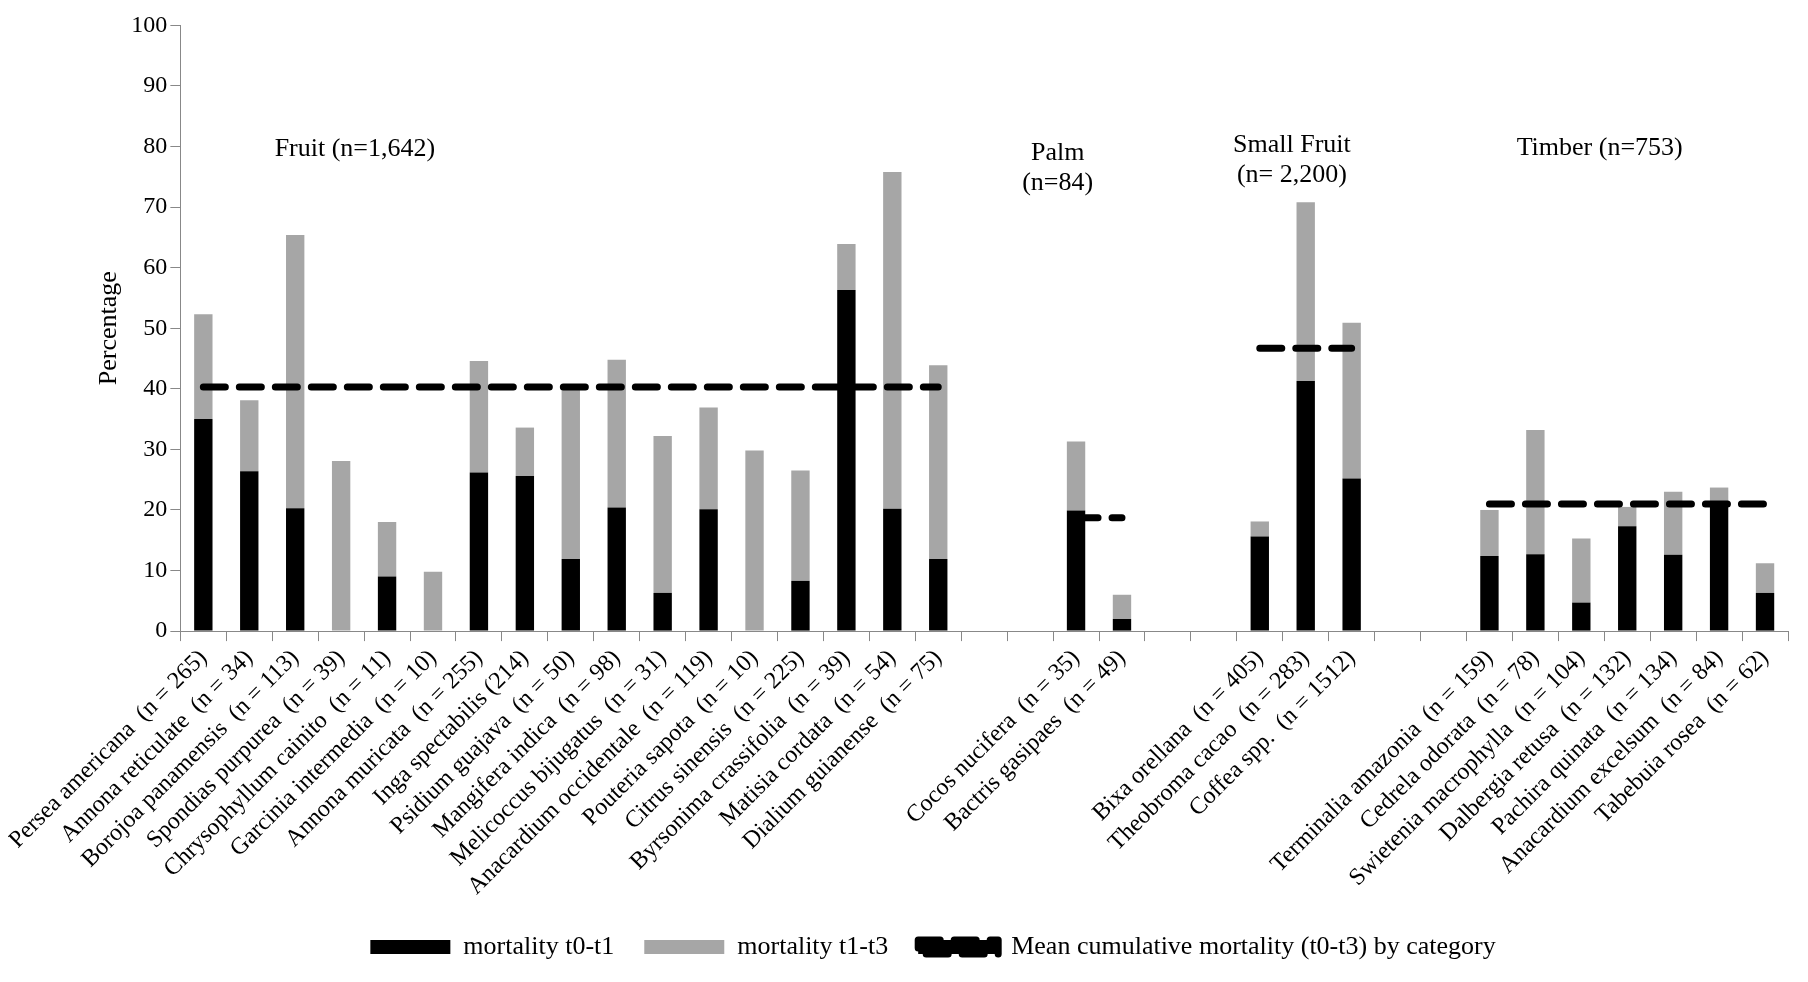 This screenshot has height=982, width=1808. I want to click on y-tick-label: 100, so click(149, 23).